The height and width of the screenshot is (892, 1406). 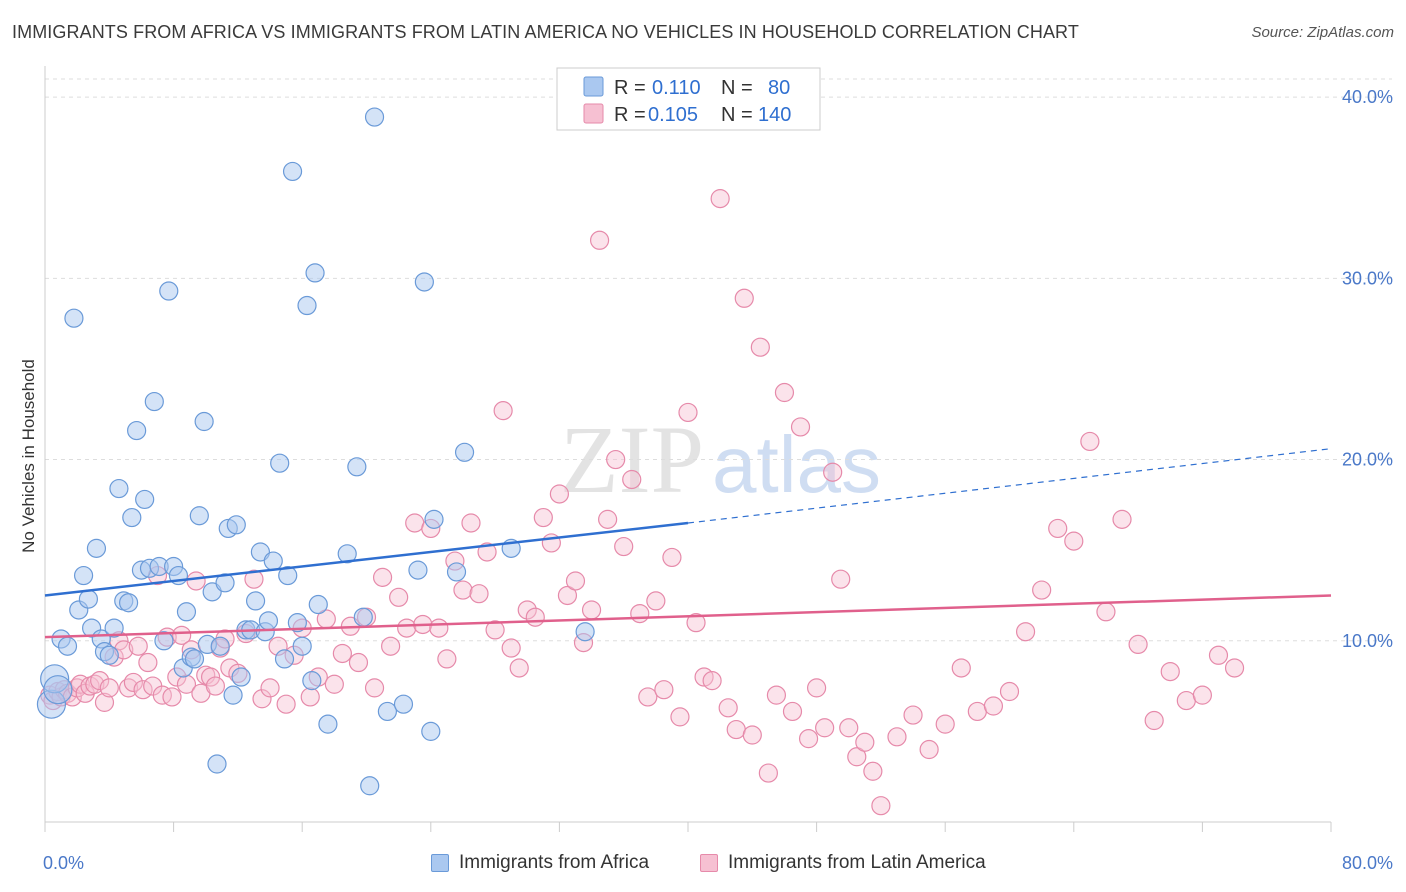 What do you see at coordinates (688, 616) in the screenshot?
I see `latin-trend-line` at bounding box center [688, 616].